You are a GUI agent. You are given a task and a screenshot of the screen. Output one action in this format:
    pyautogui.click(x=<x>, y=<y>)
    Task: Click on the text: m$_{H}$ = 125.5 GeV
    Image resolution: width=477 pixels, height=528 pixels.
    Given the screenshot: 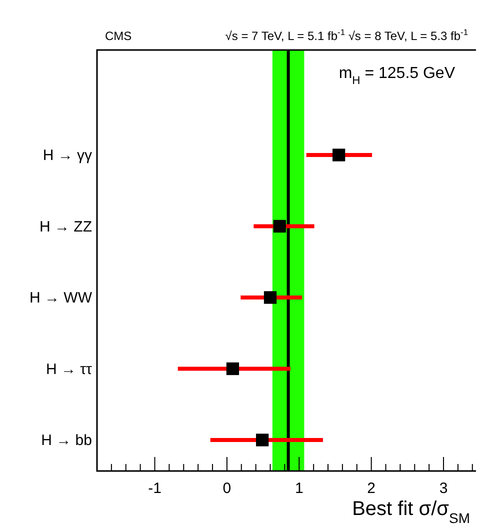 What is the action you would take?
    pyautogui.click(x=397, y=76)
    